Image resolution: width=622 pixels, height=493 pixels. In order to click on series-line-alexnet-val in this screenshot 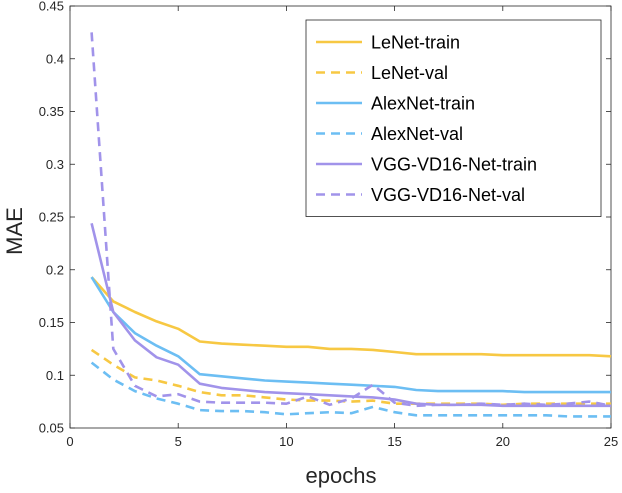, I will do `click(350, 389)`.